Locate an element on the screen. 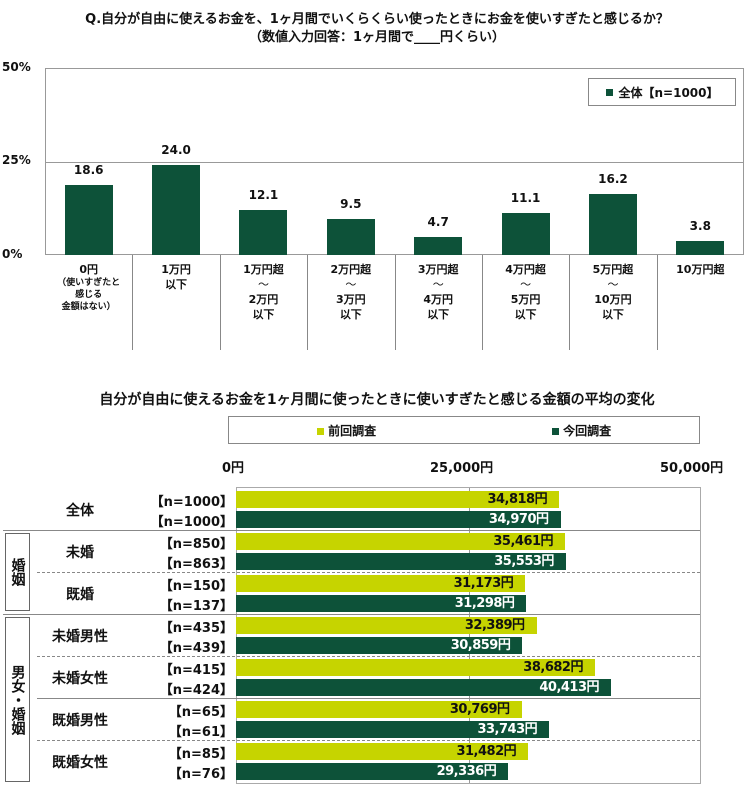  previous-bar-4: 38,682円 is located at coordinates (415, 667).